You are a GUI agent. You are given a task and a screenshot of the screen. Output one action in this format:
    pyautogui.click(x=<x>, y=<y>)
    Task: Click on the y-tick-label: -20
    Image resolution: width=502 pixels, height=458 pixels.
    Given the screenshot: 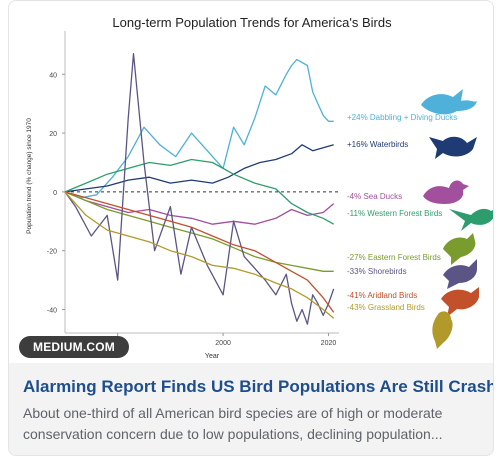 What is the action you would take?
    pyautogui.click(x=52, y=252)
    